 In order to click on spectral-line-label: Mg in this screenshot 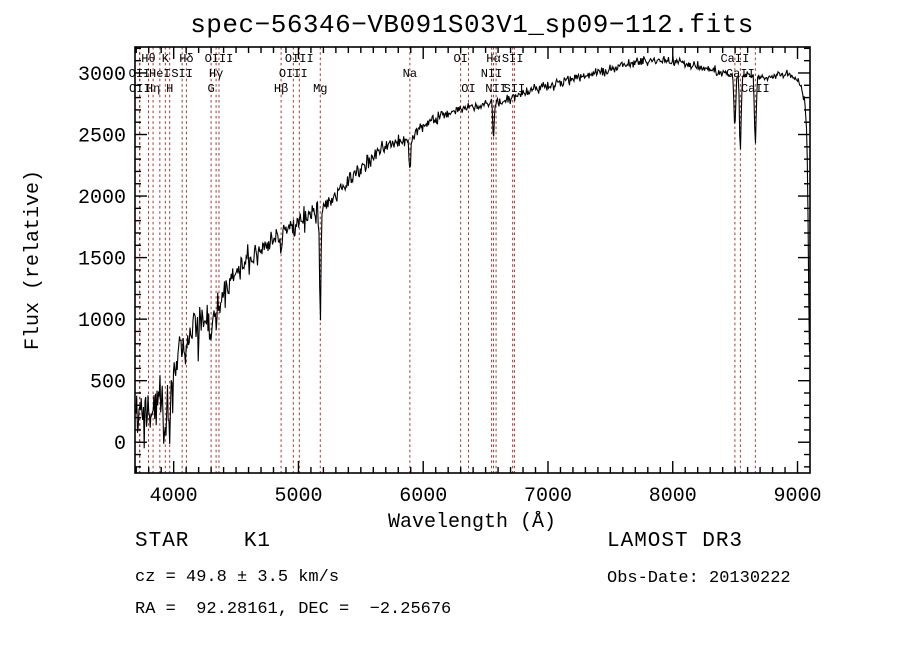, I will do `click(320, 89)`.